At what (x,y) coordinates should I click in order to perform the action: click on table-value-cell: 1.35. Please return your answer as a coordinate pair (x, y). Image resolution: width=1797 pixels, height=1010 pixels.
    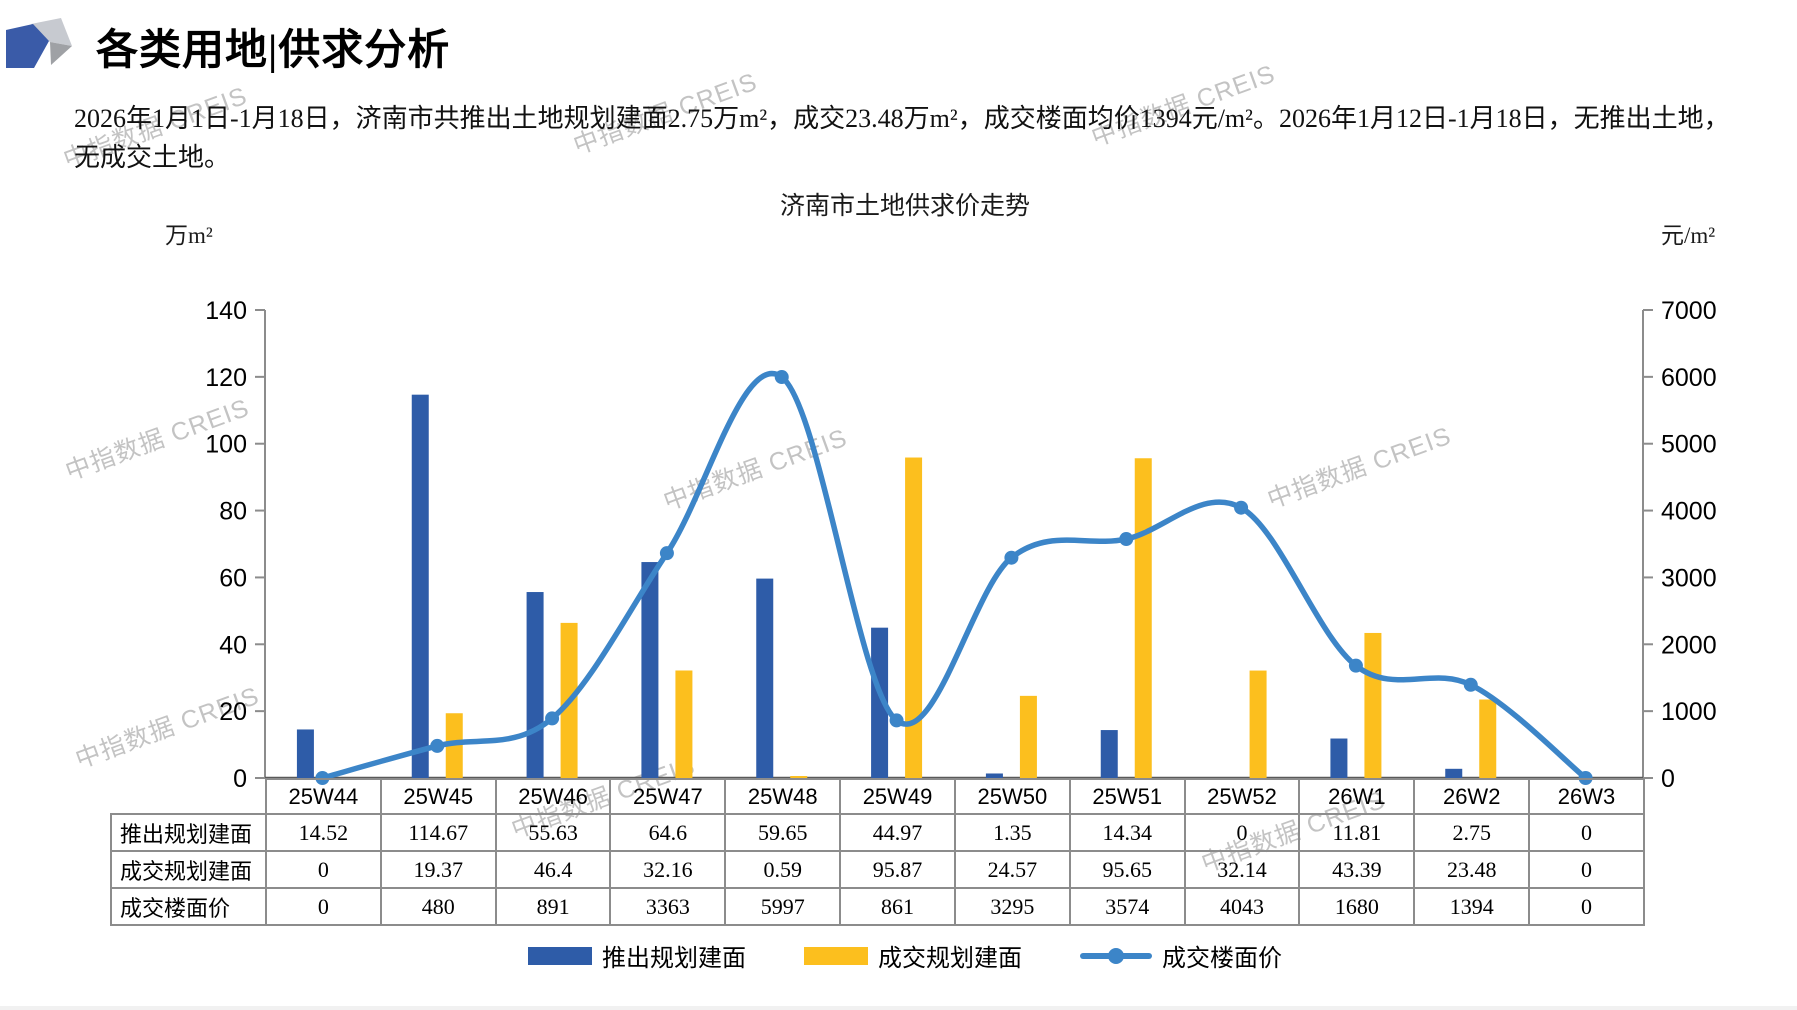
    Looking at the image, I should click on (1012, 832).